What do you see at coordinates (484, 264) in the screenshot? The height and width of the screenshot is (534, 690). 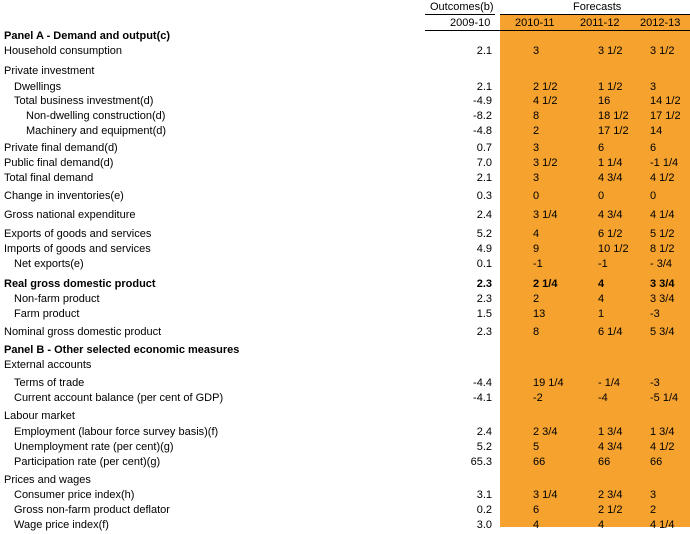 I see `outcome-cell: 0.1` at bounding box center [484, 264].